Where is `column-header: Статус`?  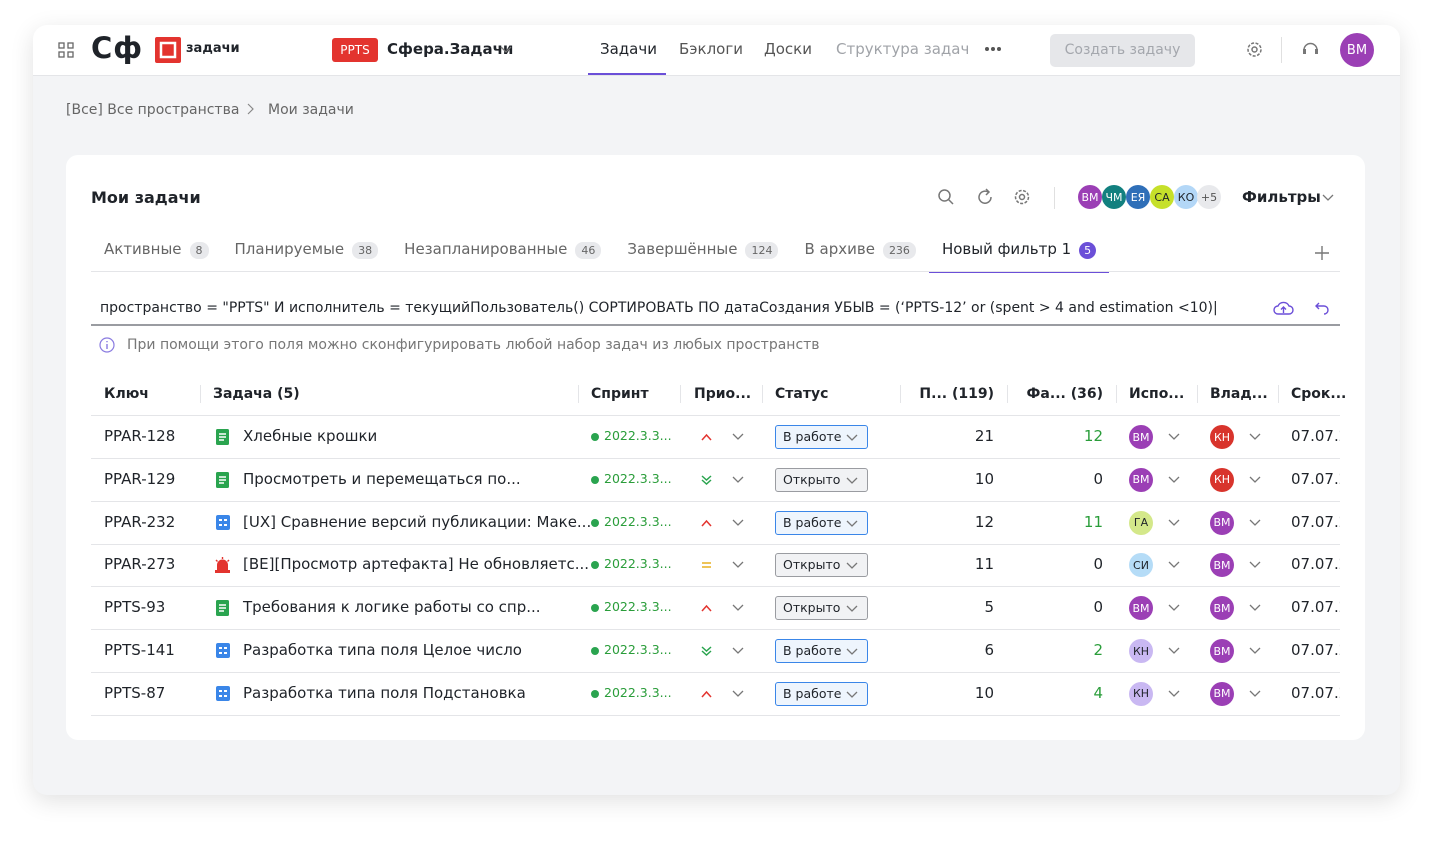 column-header: Статус is located at coordinates (802, 394).